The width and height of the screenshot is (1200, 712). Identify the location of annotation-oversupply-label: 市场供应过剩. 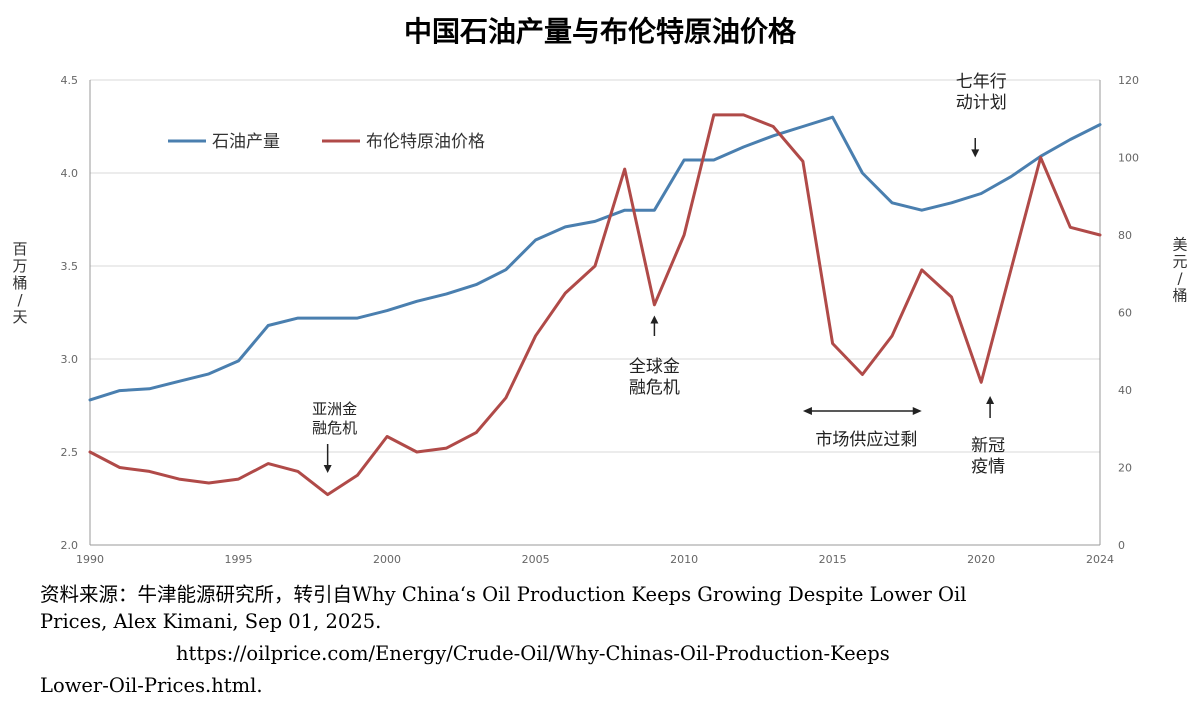
(866, 440).